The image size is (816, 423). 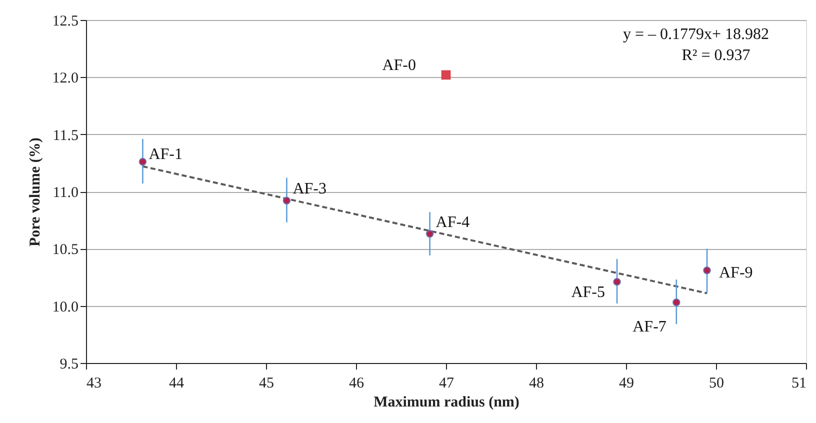 What do you see at coordinates (65, 136) in the screenshot?
I see `y-tick-label: 11.5` at bounding box center [65, 136].